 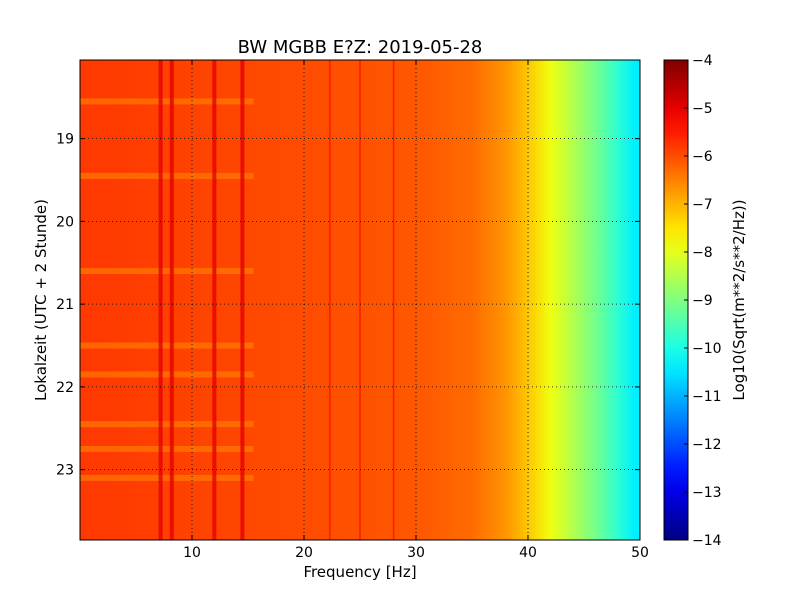 I want to click on colorbar-tick-label: −5, so click(x=702, y=109).